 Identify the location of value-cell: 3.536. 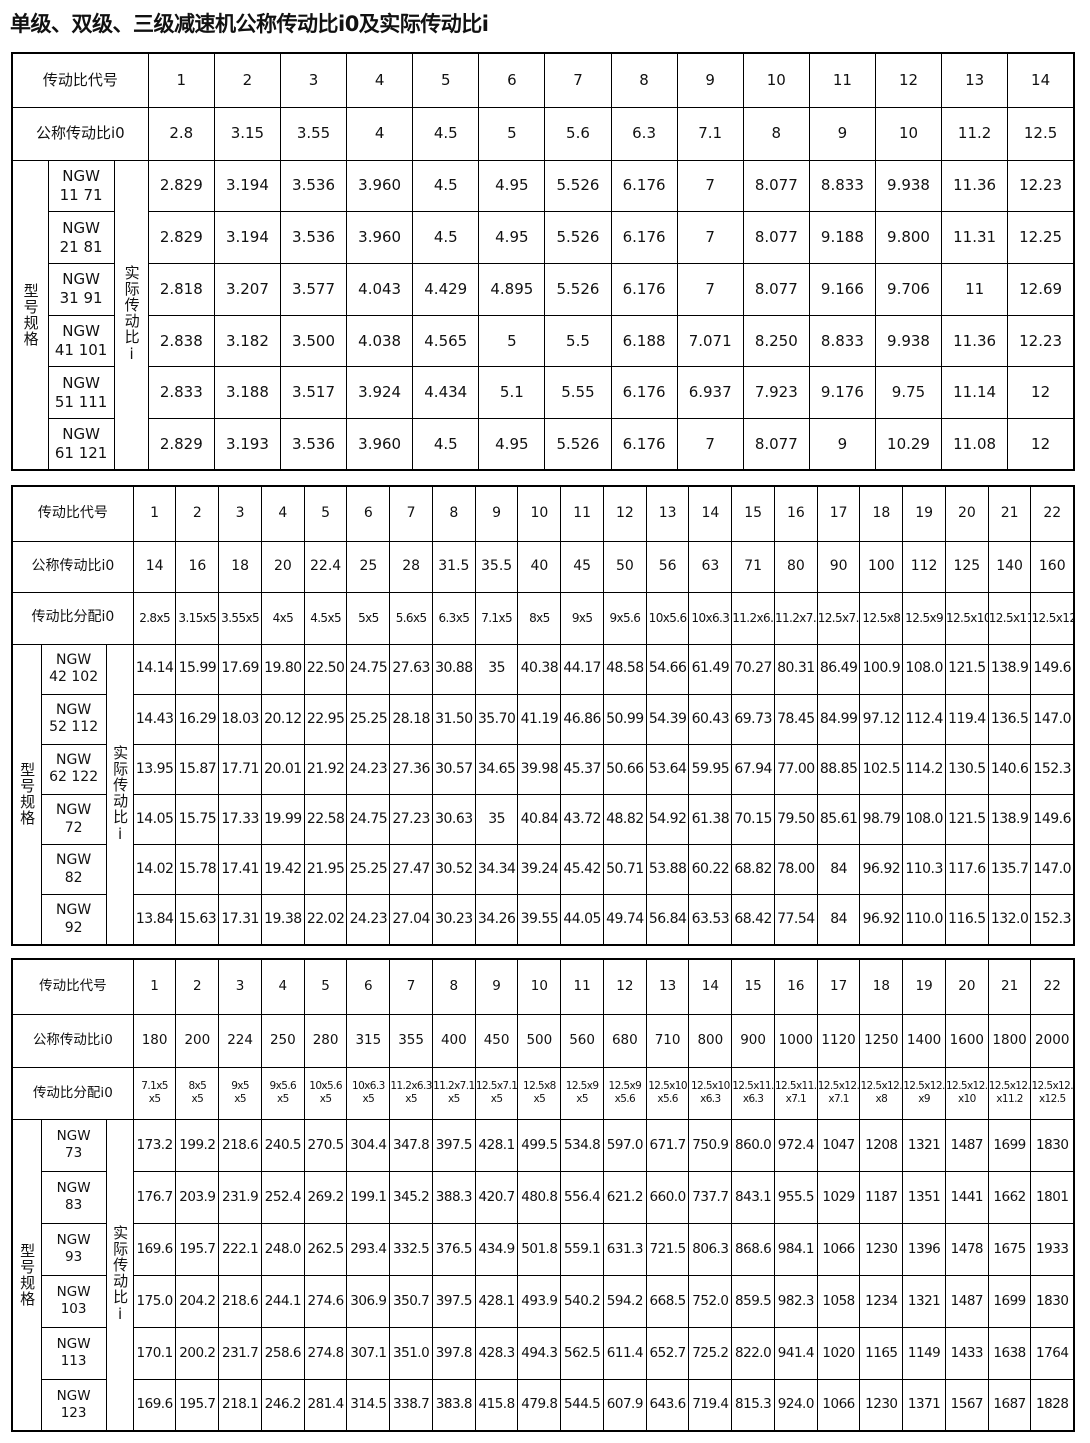
(313, 237).